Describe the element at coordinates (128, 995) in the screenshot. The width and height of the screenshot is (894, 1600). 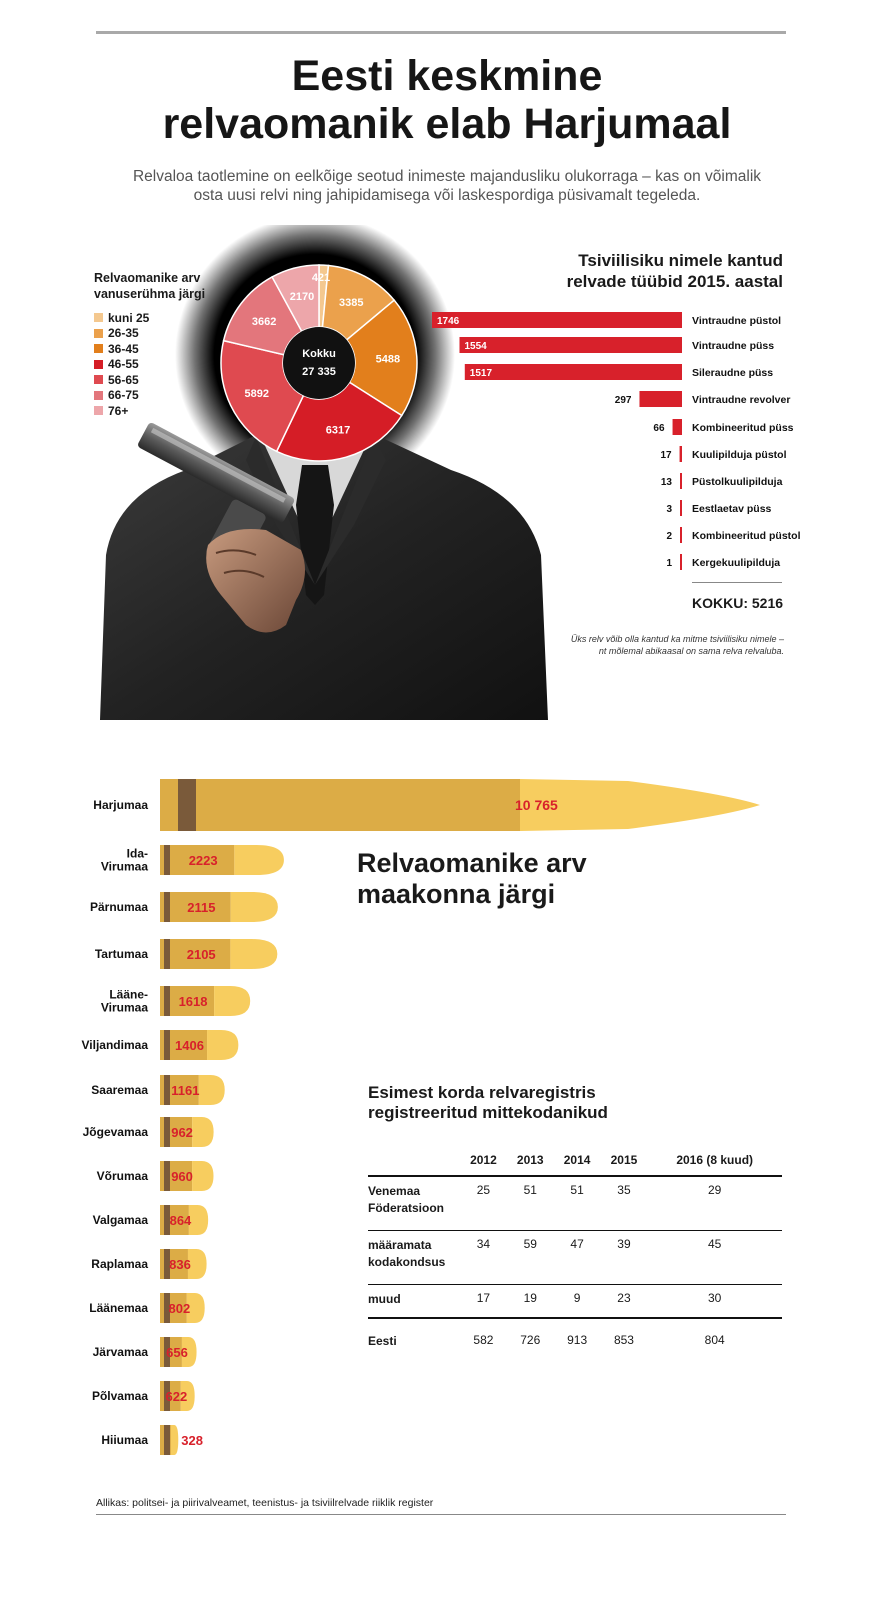
I see `county-label: Lääne-` at that location.